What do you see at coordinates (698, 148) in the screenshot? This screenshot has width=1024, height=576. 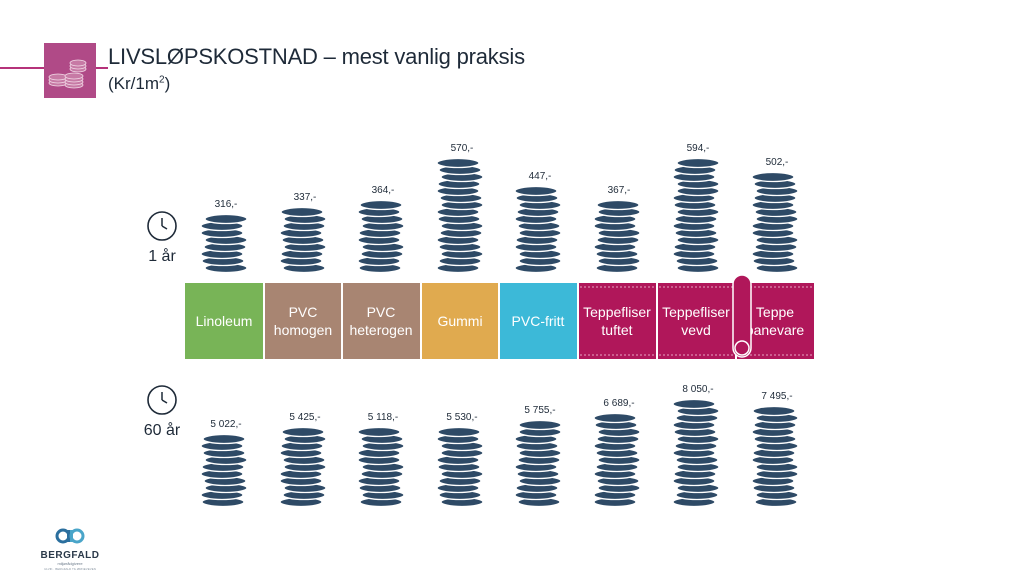 I see `value-label-1-year: 594,-` at bounding box center [698, 148].